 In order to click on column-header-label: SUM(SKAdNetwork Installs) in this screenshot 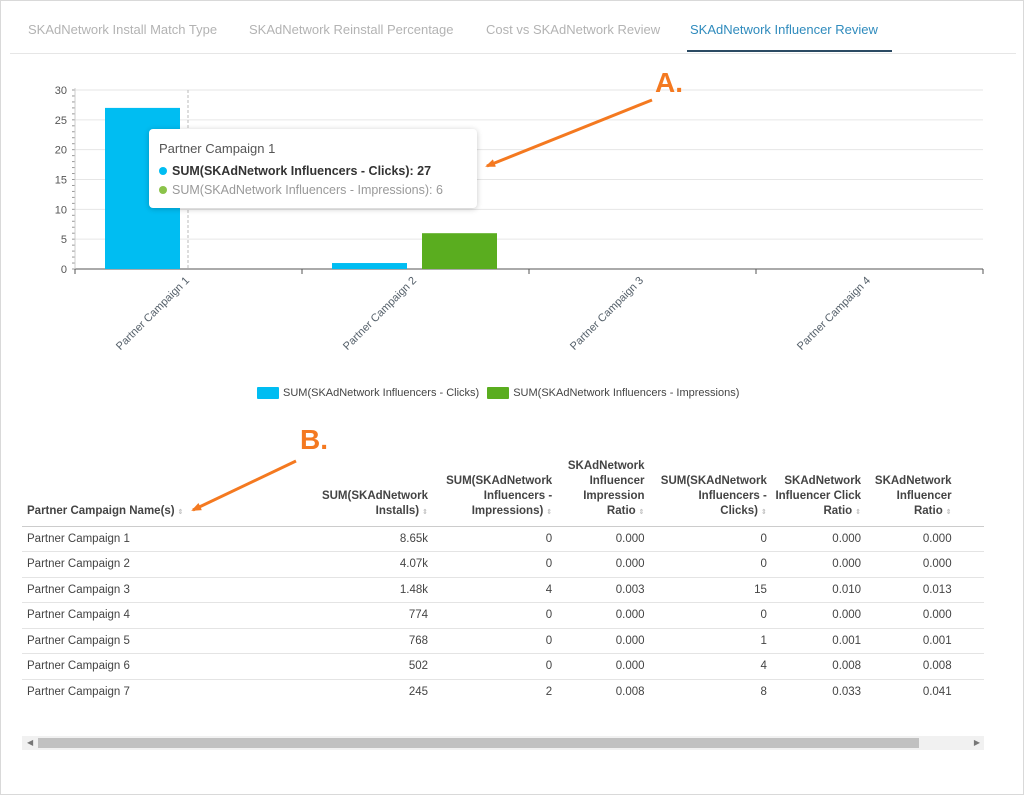, I will do `click(375, 503)`.